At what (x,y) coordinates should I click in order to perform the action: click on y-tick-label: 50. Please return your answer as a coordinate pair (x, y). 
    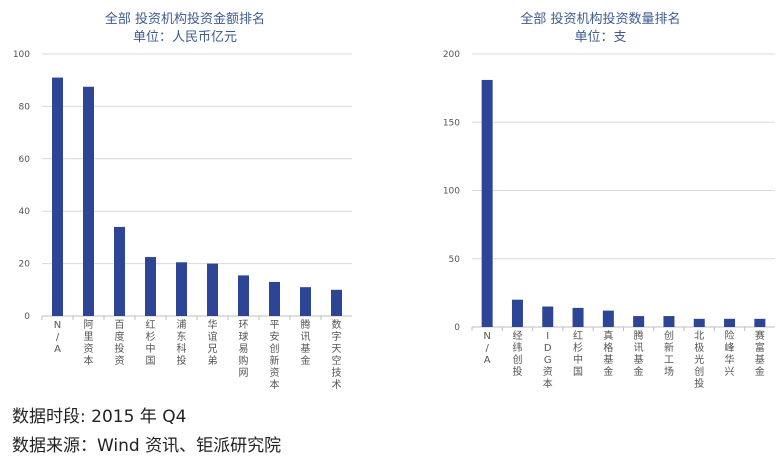
    Looking at the image, I should click on (455, 260).